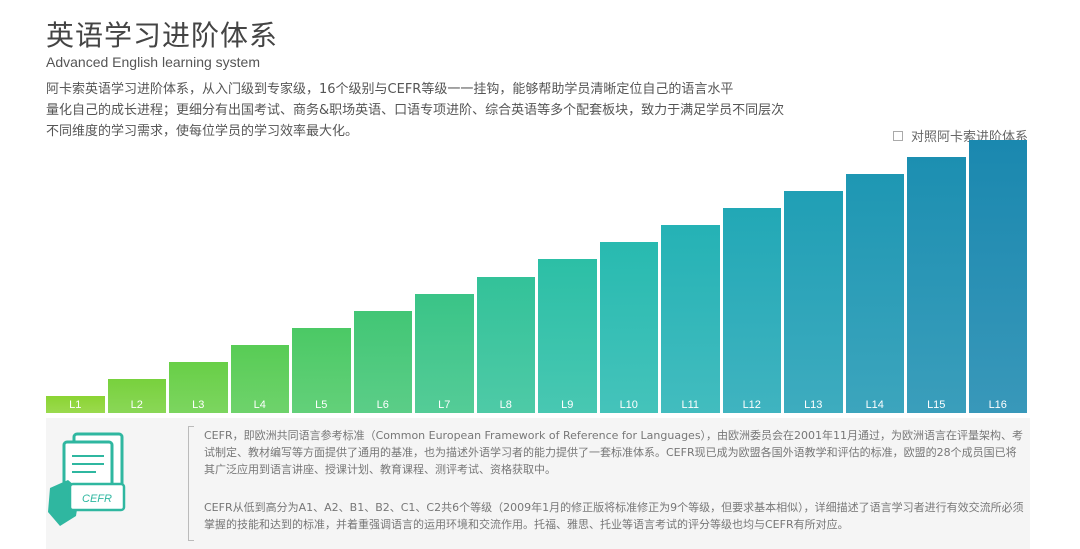 The image size is (1080, 549). I want to click on level-bar: L4, so click(259, 378).